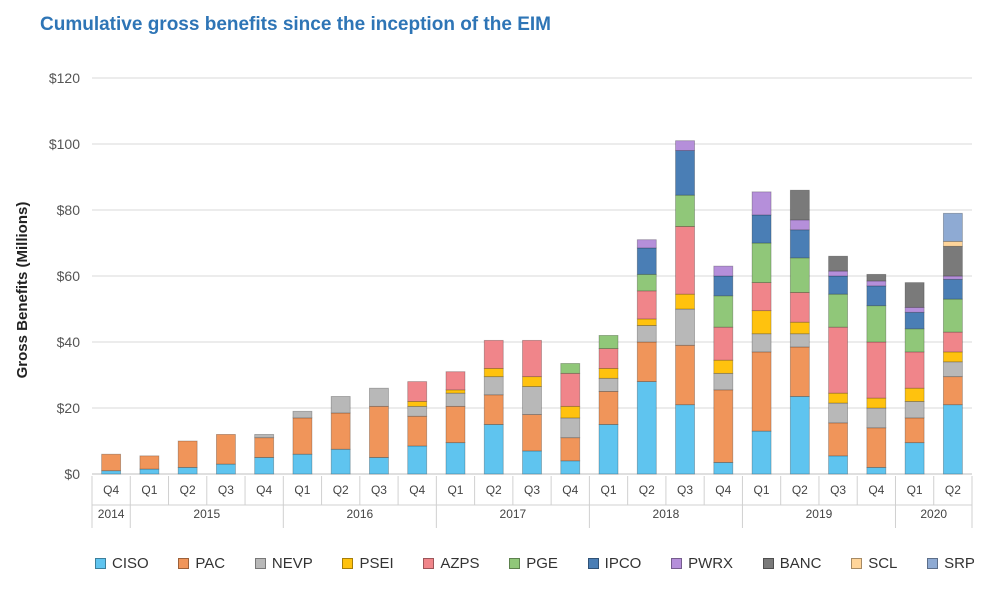 This screenshot has height=597, width=1003. I want to click on legend-item-pge: PGE, so click(533, 563).